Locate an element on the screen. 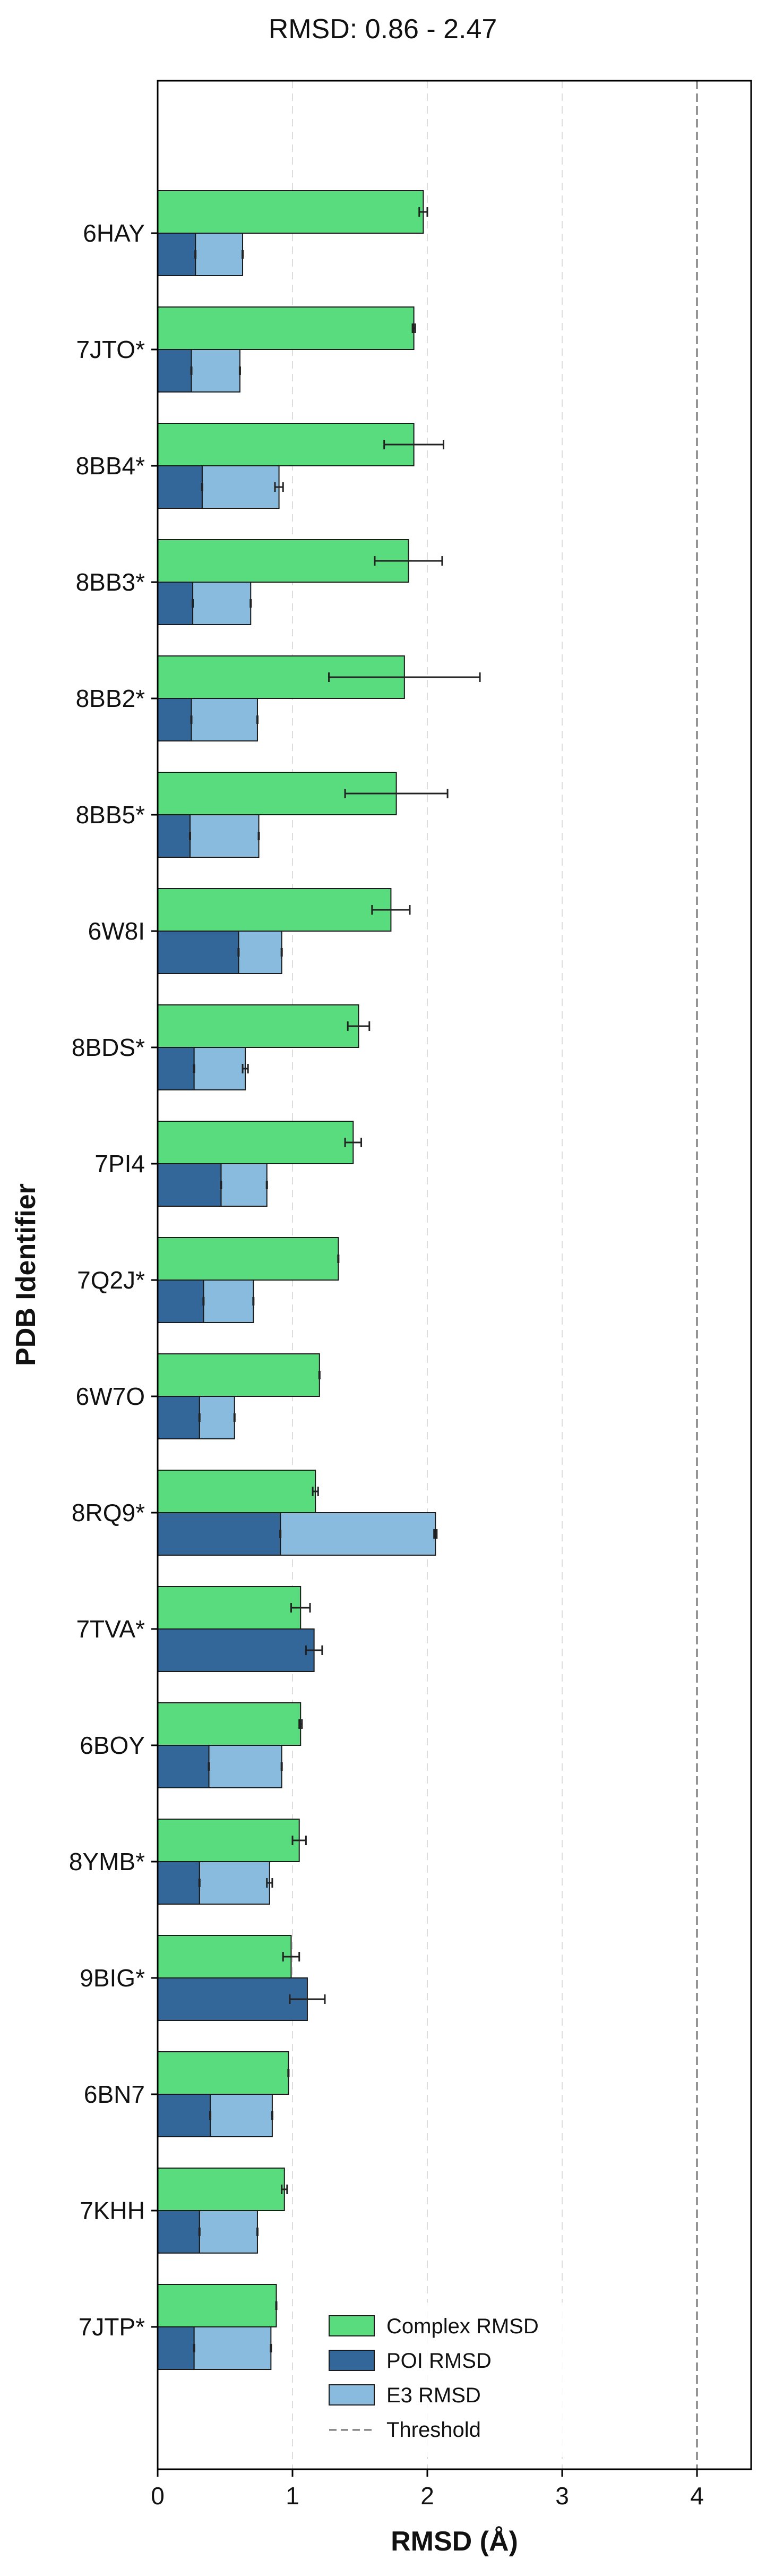  y-tick-label: 9BIG* is located at coordinates (112, 1978).